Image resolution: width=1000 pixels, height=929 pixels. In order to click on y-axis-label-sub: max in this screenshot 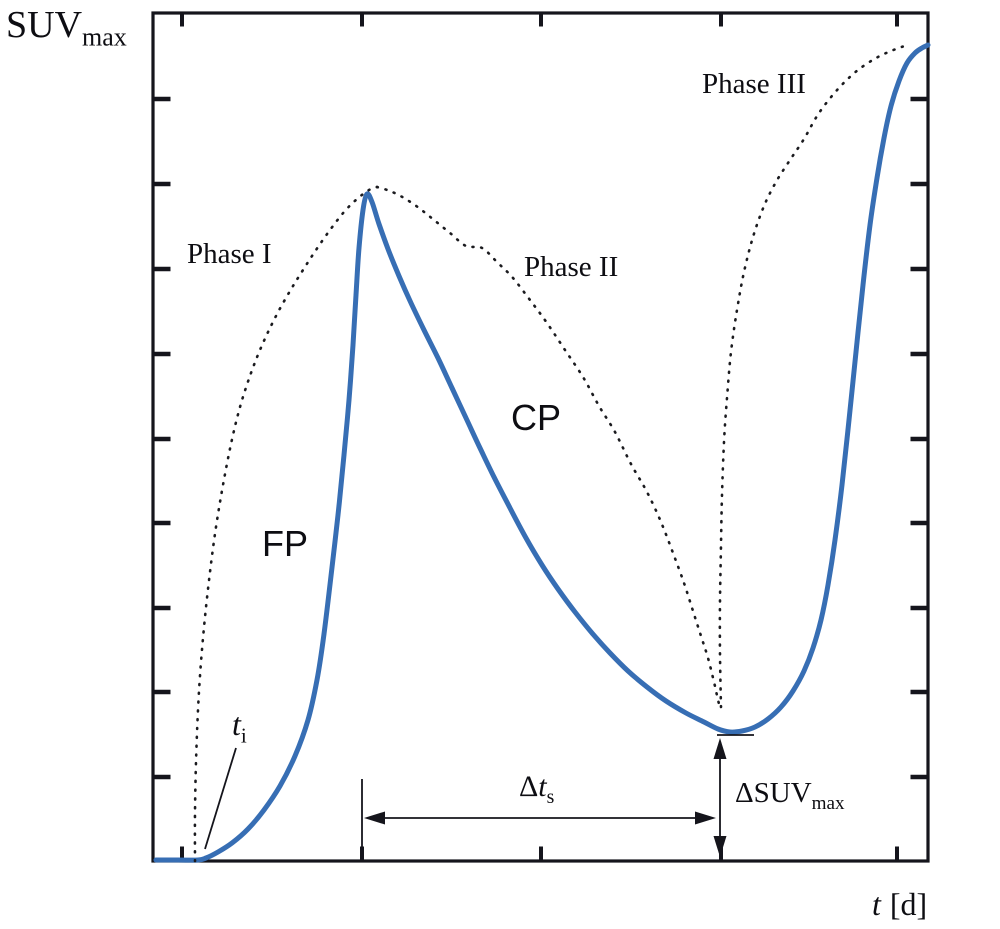, I will do `click(104, 37)`.